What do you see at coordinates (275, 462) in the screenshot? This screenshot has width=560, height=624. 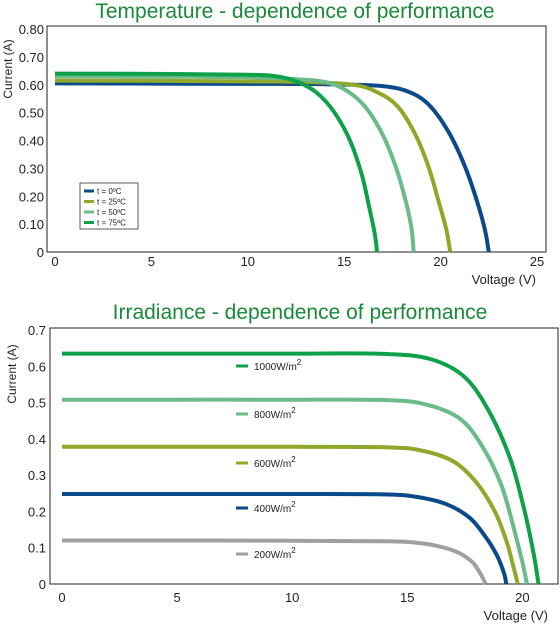 I see `legend-label: 600W/m2` at bounding box center [275, 462].